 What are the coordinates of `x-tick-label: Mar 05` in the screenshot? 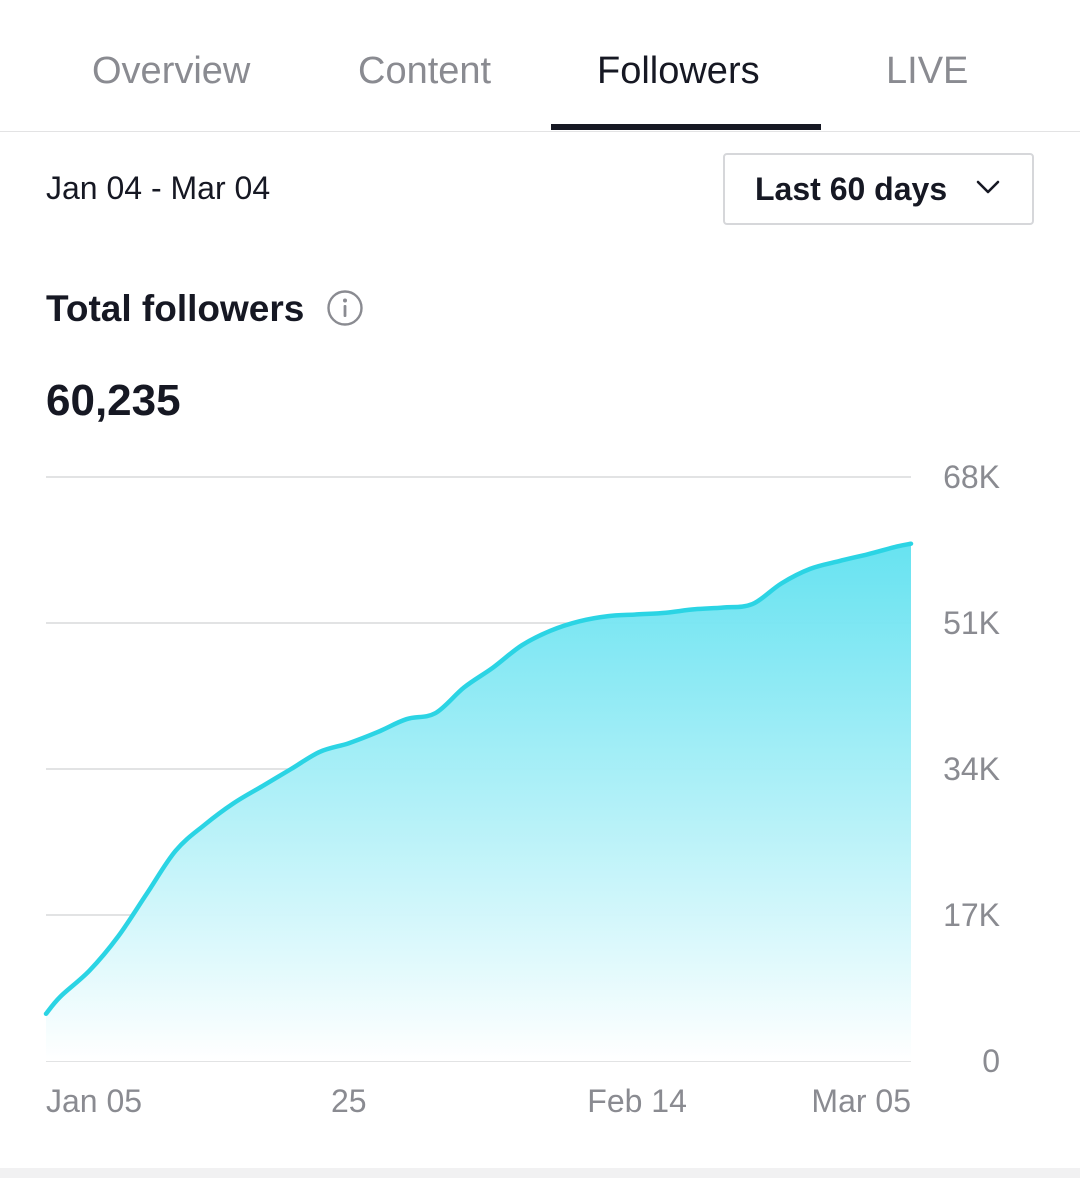 It's located at (861, 1101).